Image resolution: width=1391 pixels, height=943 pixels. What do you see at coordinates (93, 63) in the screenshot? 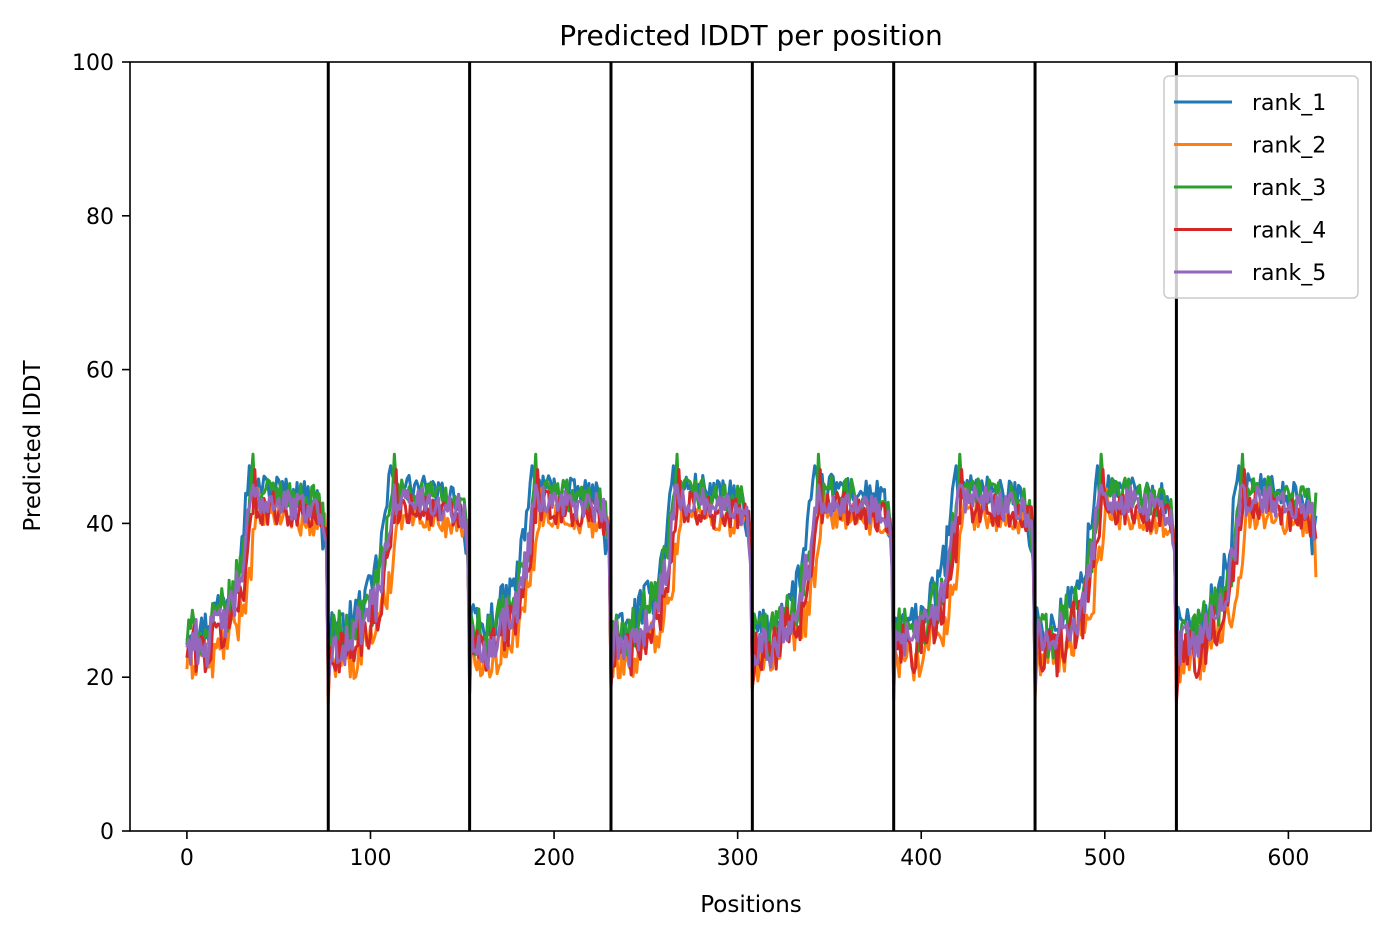
I see `y-tick-label: 100` at bounding box center [93, 63].